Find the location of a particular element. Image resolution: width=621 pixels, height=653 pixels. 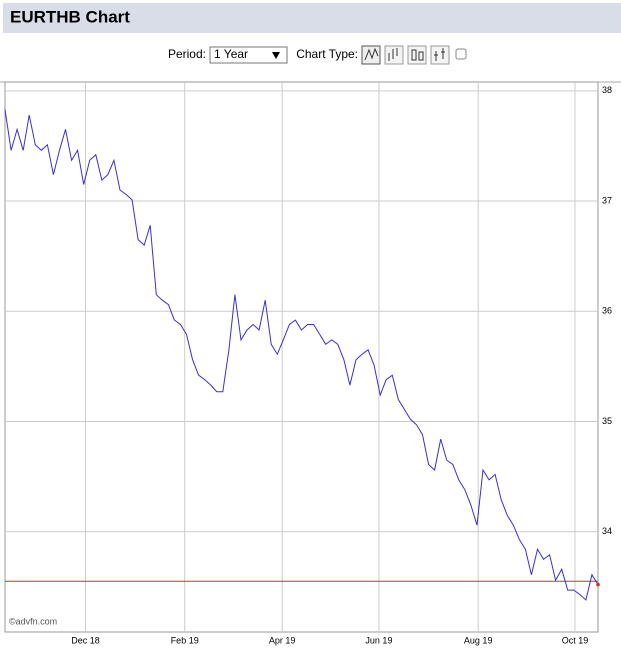

source: ©advfn.com is located at coordinates (33, 621).